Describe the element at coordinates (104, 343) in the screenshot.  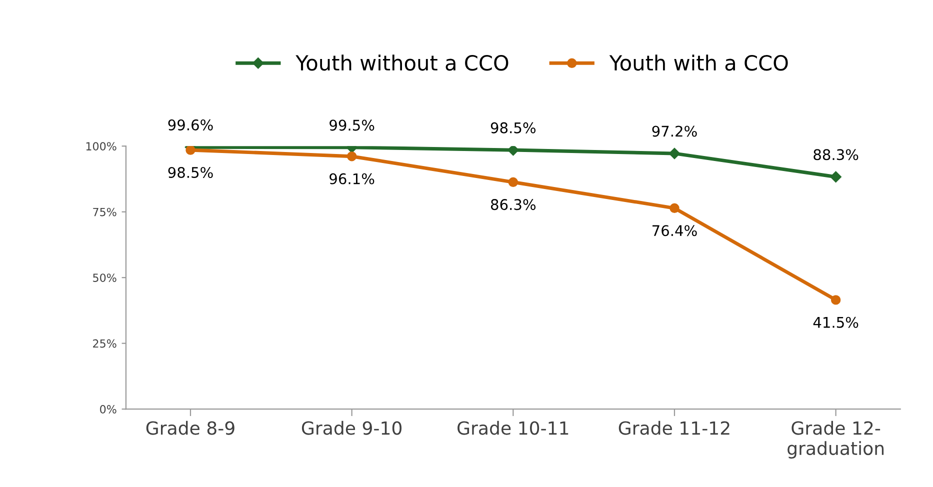
I see `y-tick-label: 25%` at that location.